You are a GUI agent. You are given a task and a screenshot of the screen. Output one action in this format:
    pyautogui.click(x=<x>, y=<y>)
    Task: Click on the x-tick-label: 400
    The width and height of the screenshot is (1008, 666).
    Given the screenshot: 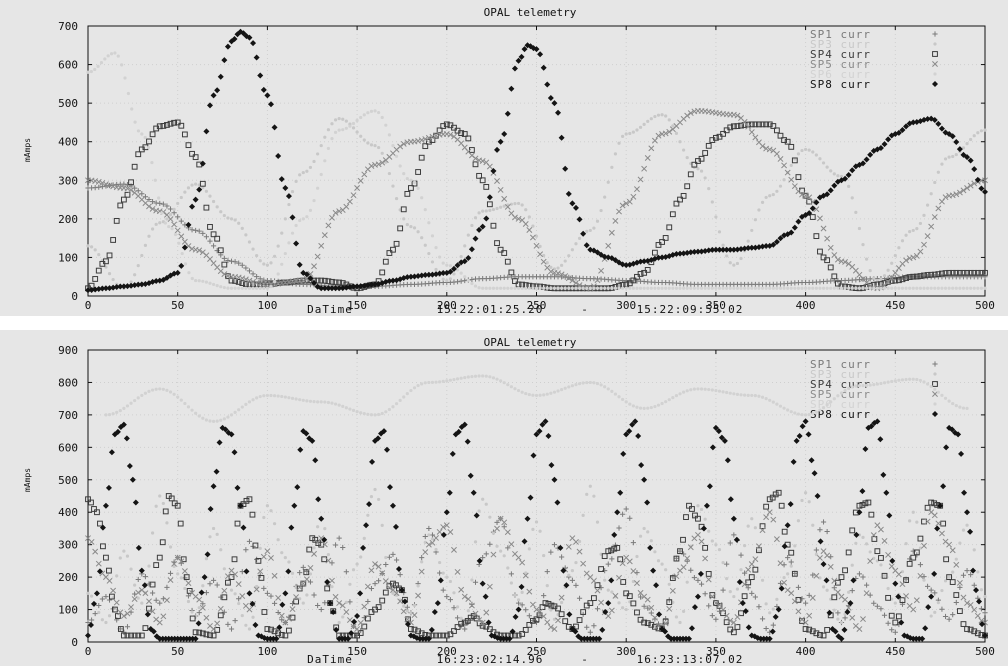 What is the action you would take?
    pyautogui.click(x=806, y=305)
    